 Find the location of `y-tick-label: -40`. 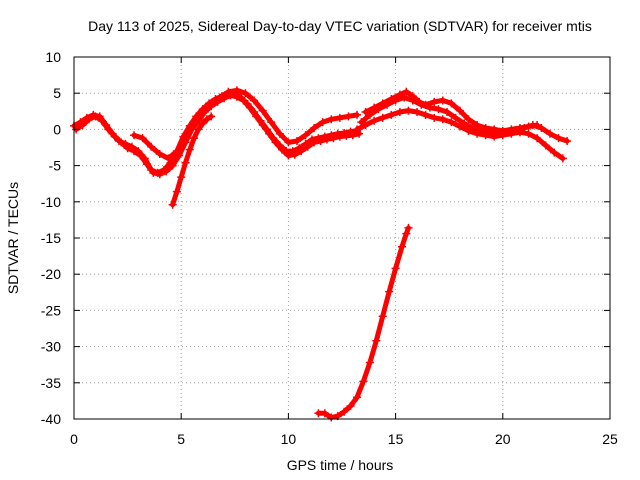

y-tick-label: -40 is located at coordinates (51, 419).